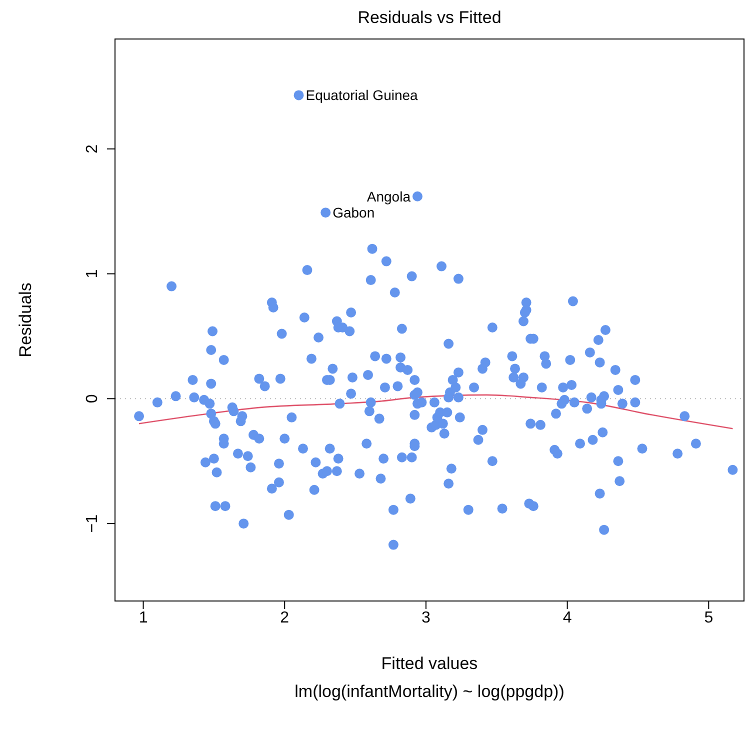 This screenshot has height=738, width=748. I want to click on y-axis-title: Residuals, so click(26, 320).